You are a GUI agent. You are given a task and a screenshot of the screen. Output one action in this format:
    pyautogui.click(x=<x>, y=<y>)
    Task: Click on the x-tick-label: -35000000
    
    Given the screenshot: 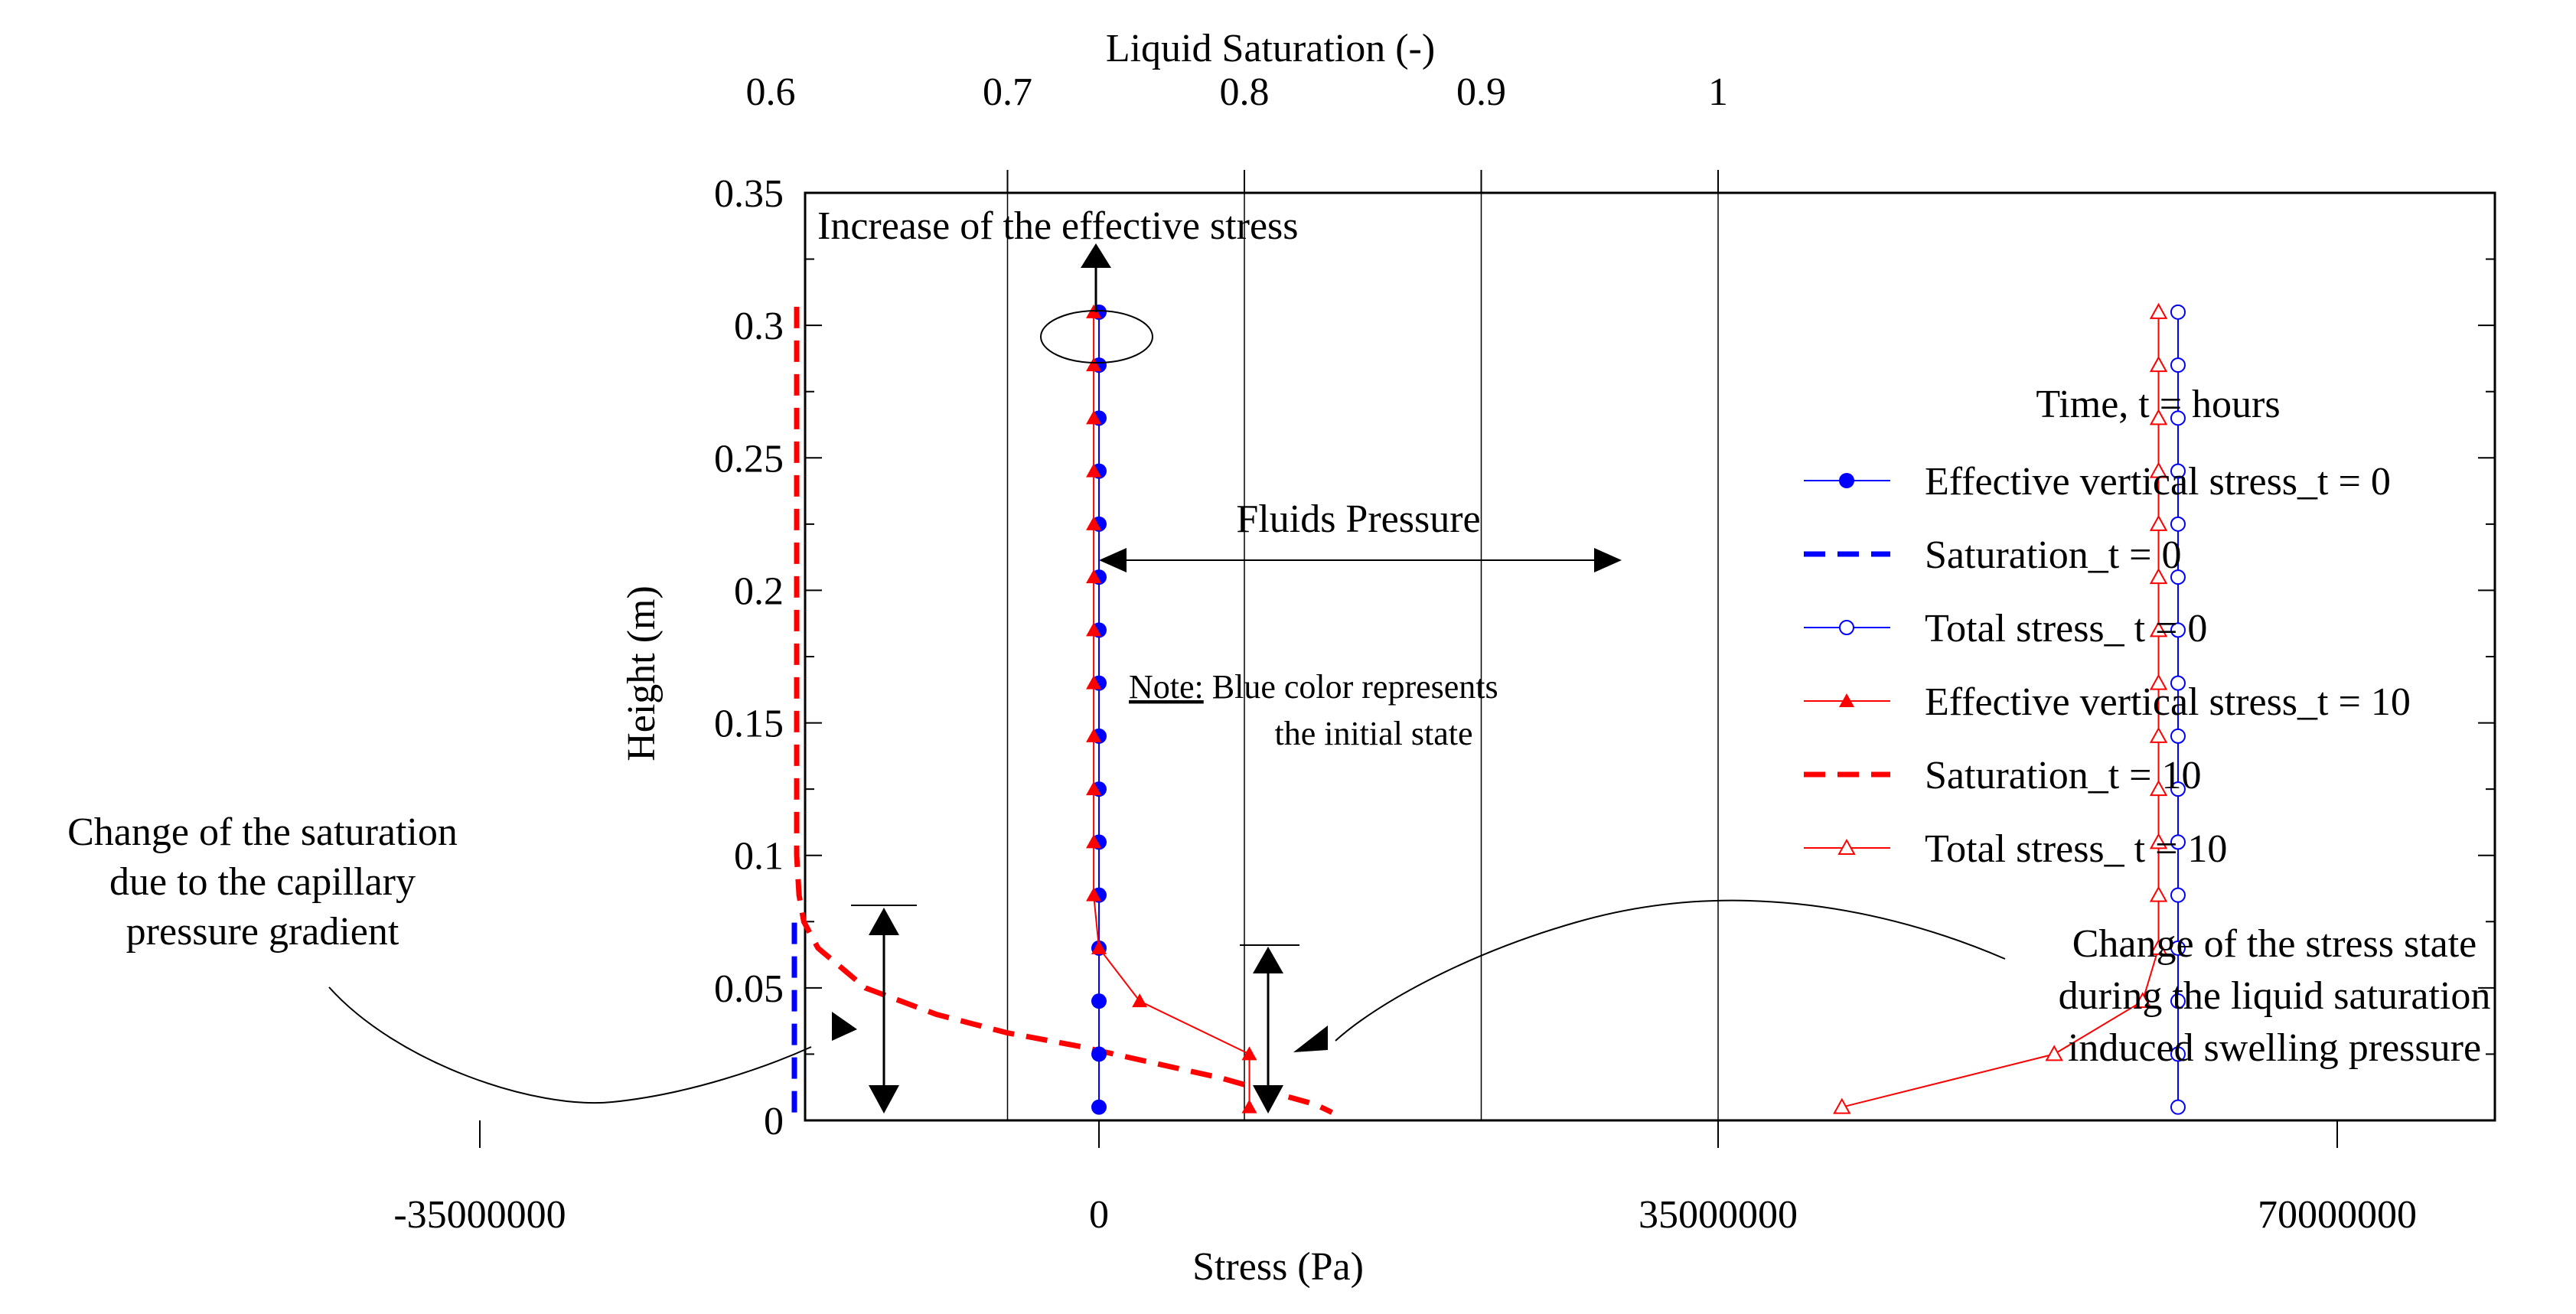 What is the action you would take?
    pyautogui.click(x=480, y=1215)
    